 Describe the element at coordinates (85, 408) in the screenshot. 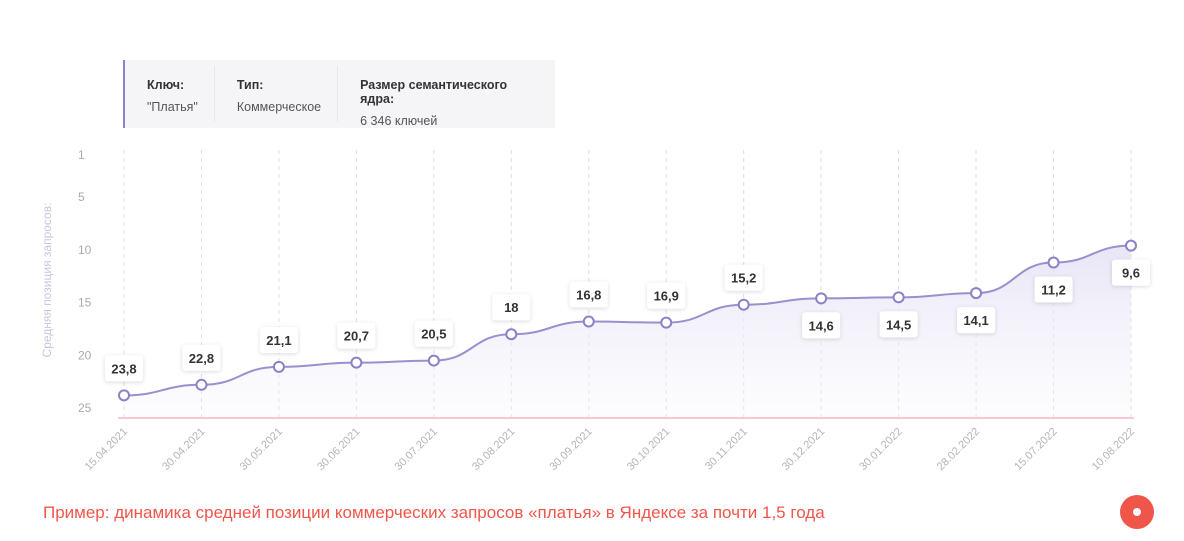

I see `y-tick-label: 25` at that location.